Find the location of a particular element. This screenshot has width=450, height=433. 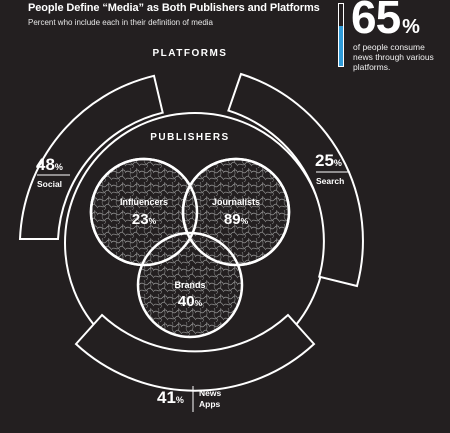

platform-label-search: 25% Search is located at coordinates (332, 168).